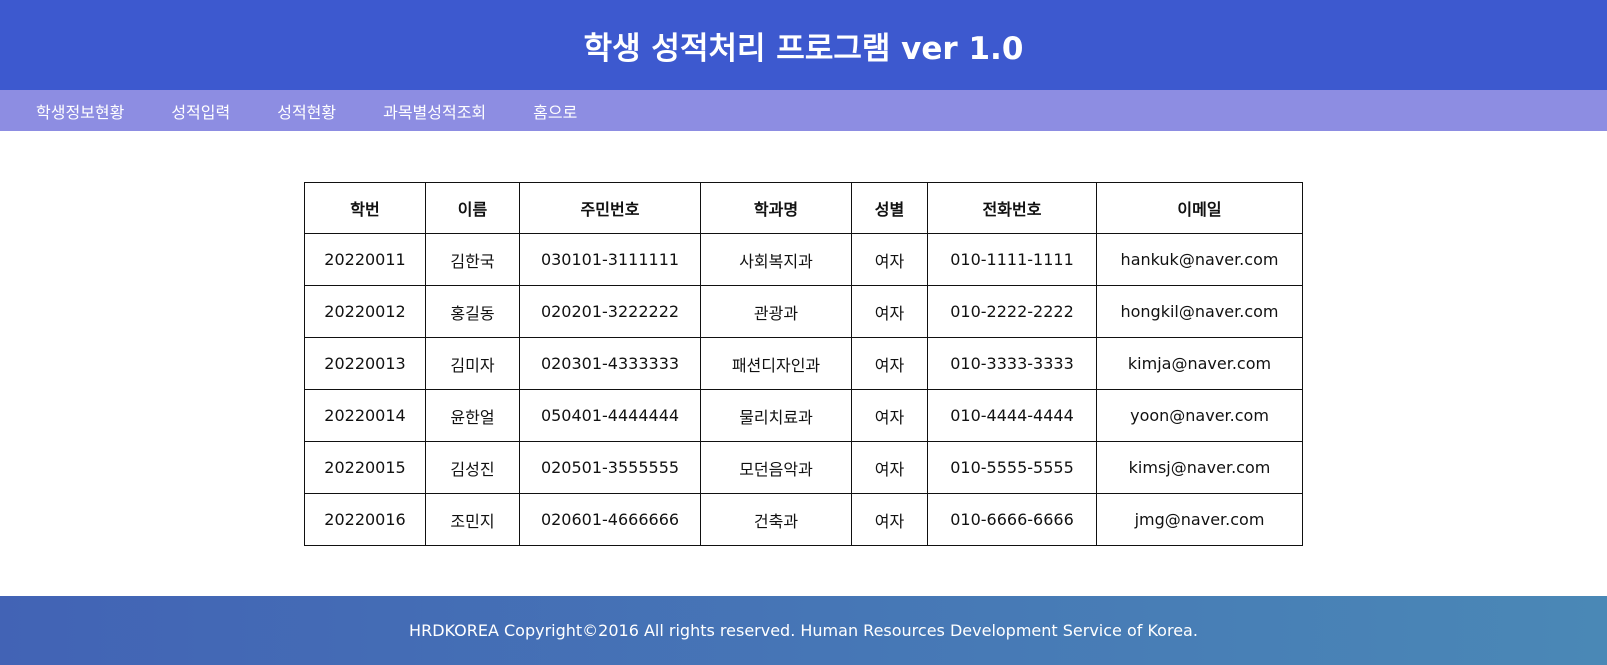 This screenshot has width=1607, height=665. What do you see at coordinates (1012, 363) in the screenshot?
I see `table-cell: 010-3333-3333` at bounding box center [1012, 363].